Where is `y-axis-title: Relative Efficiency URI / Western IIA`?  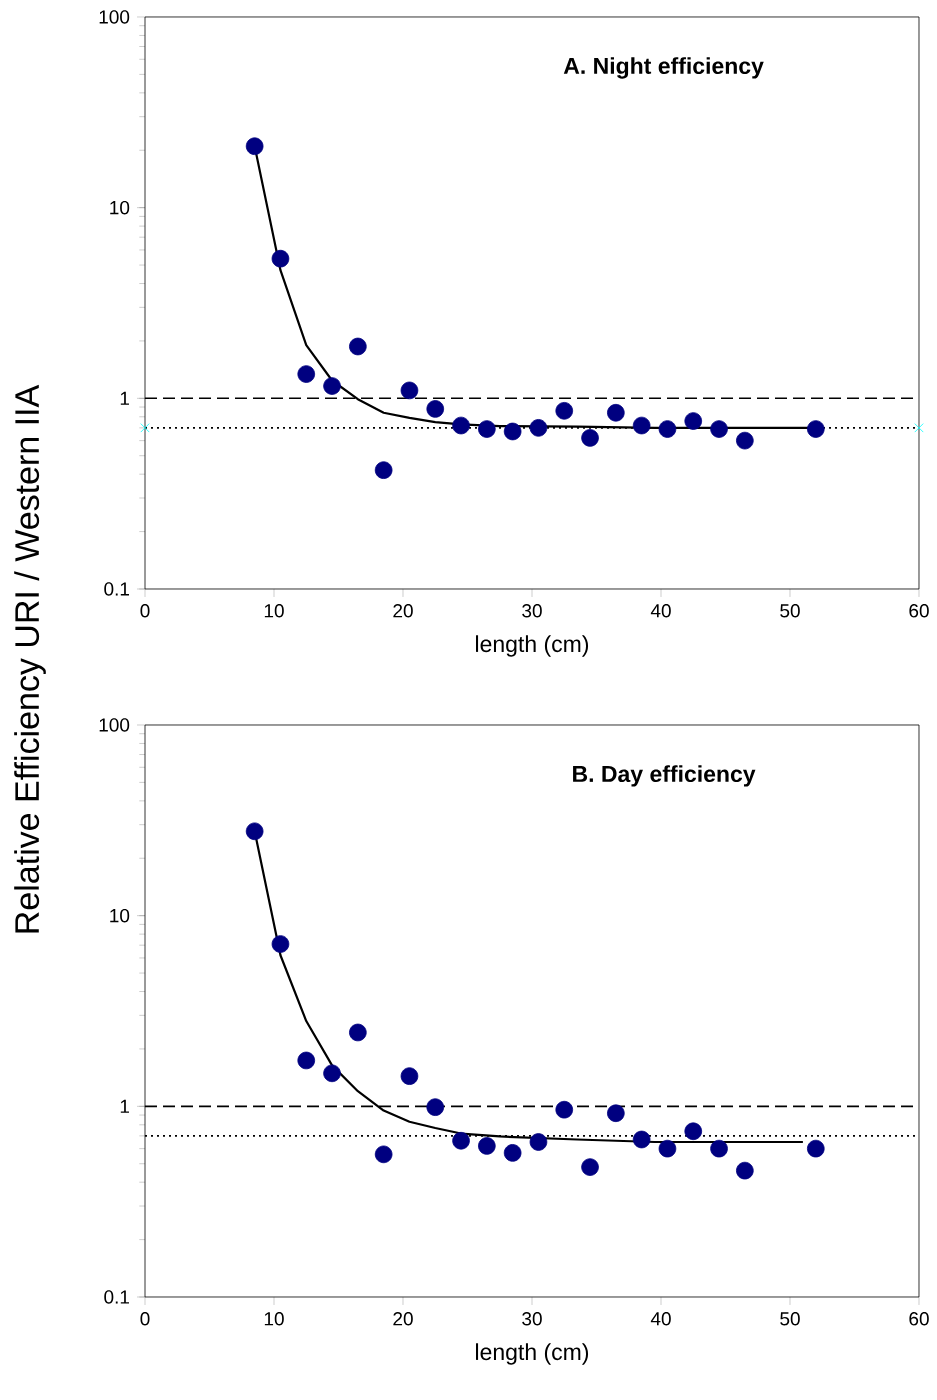
y-axis-title: Relative Efficiency URI / Western IIA is located at coordinates (30, 658).